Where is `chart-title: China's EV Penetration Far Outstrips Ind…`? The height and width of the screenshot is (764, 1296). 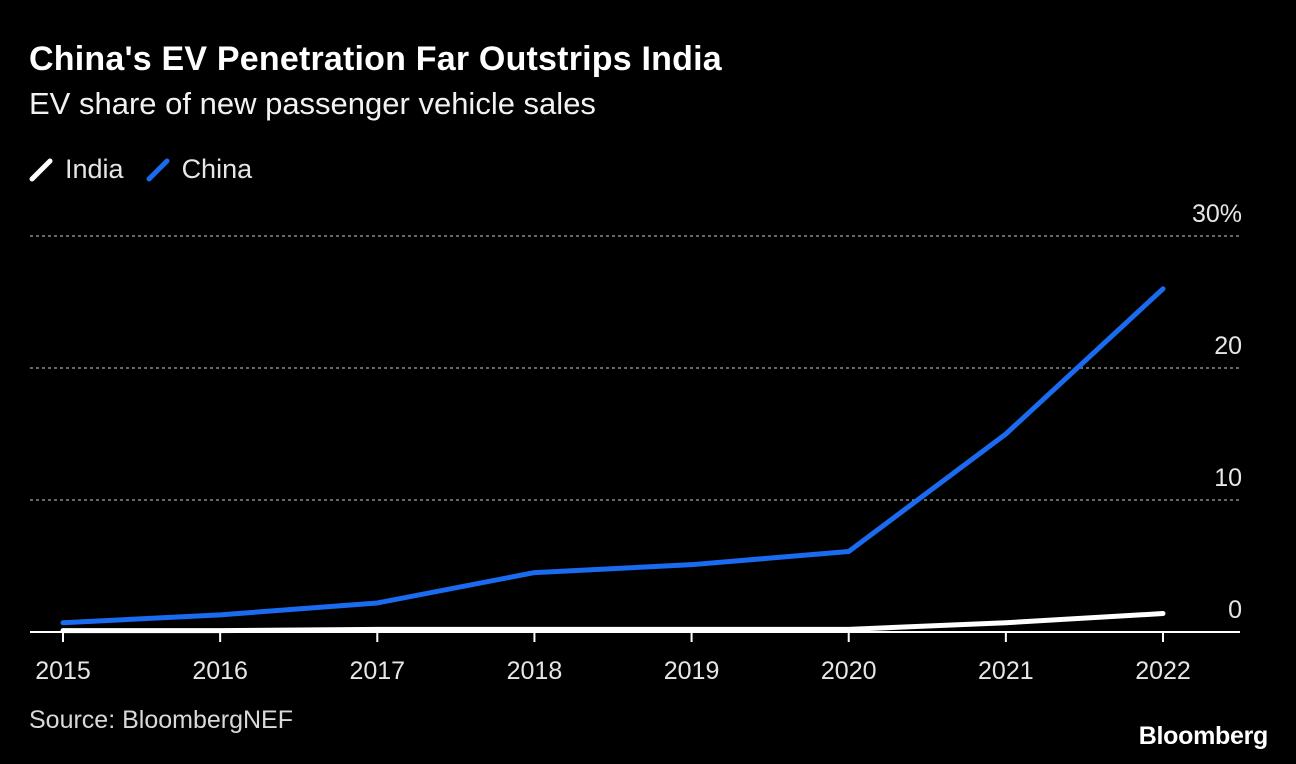
chart-title: China's EV Penetration Far Outstrips Ind… is located at coordinates (375, 59).